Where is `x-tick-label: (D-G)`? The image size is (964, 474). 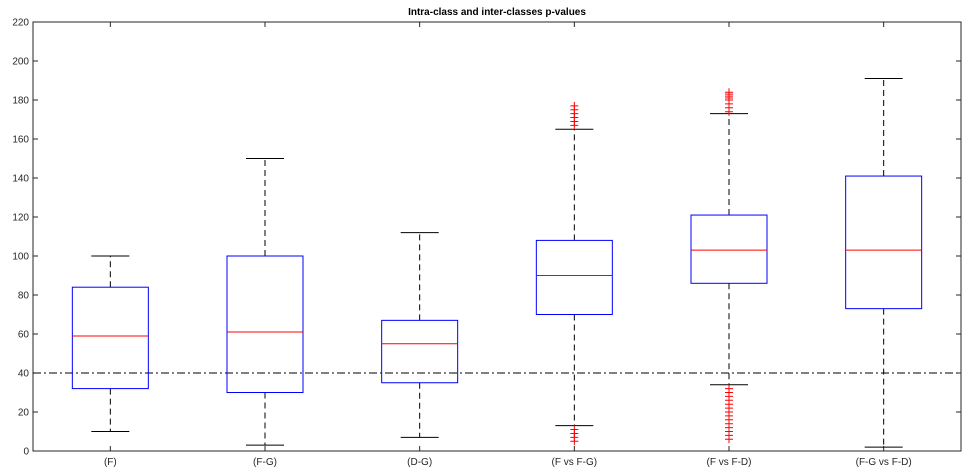 x-tick-label: (D-G) is located at coordinates (419, 462).